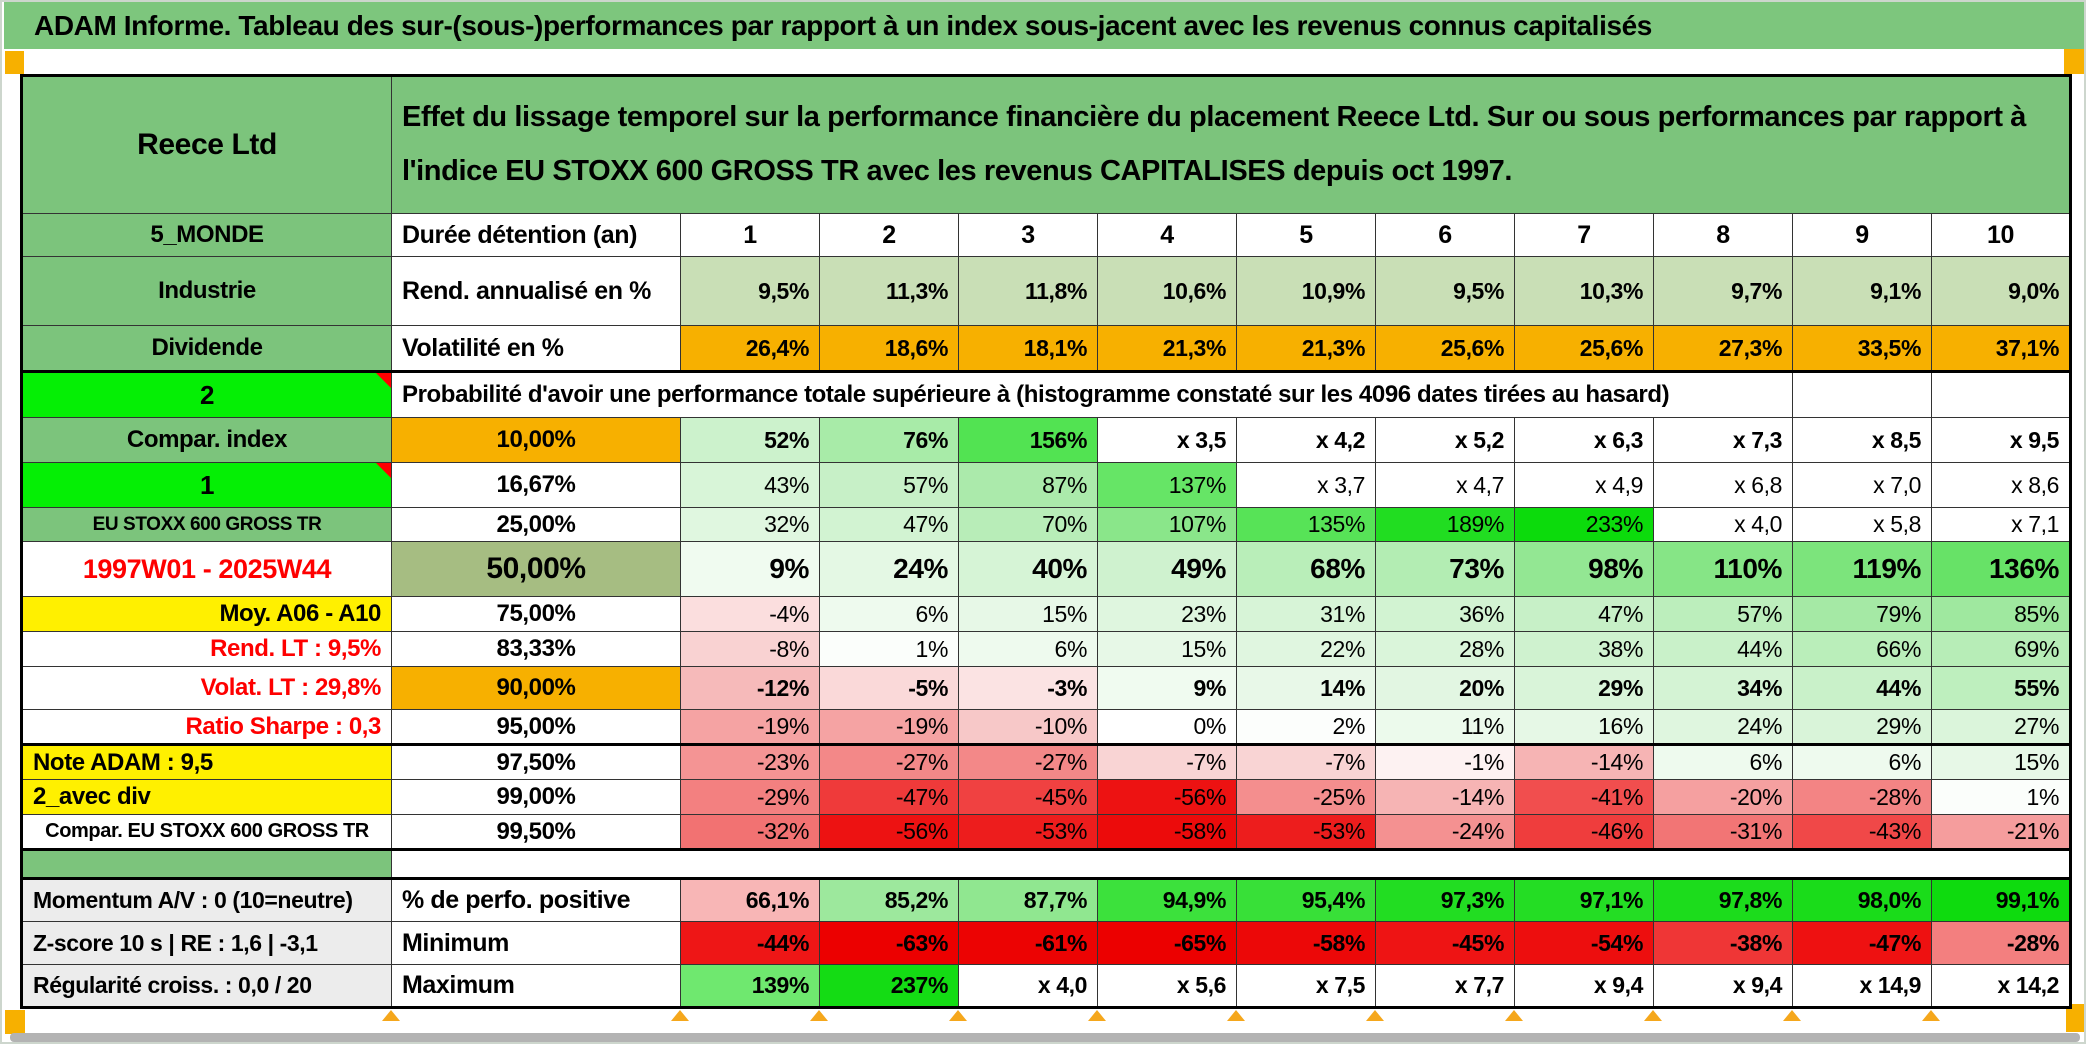 Image resolution: width=2086 pixels, height=1044 pixels. I want to click on data-cell: -25%, so click(1306, 797).